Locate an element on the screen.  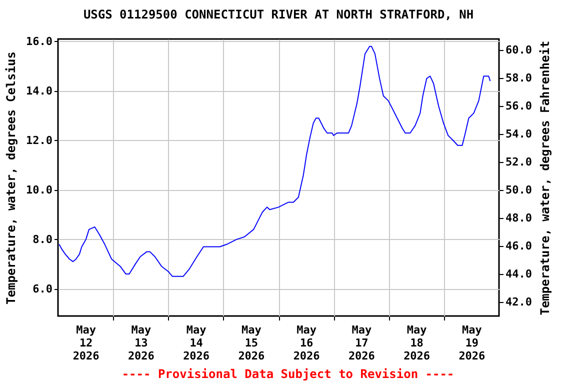
x-tick-label: May 14 2026 is located at coordinates (196, 343).